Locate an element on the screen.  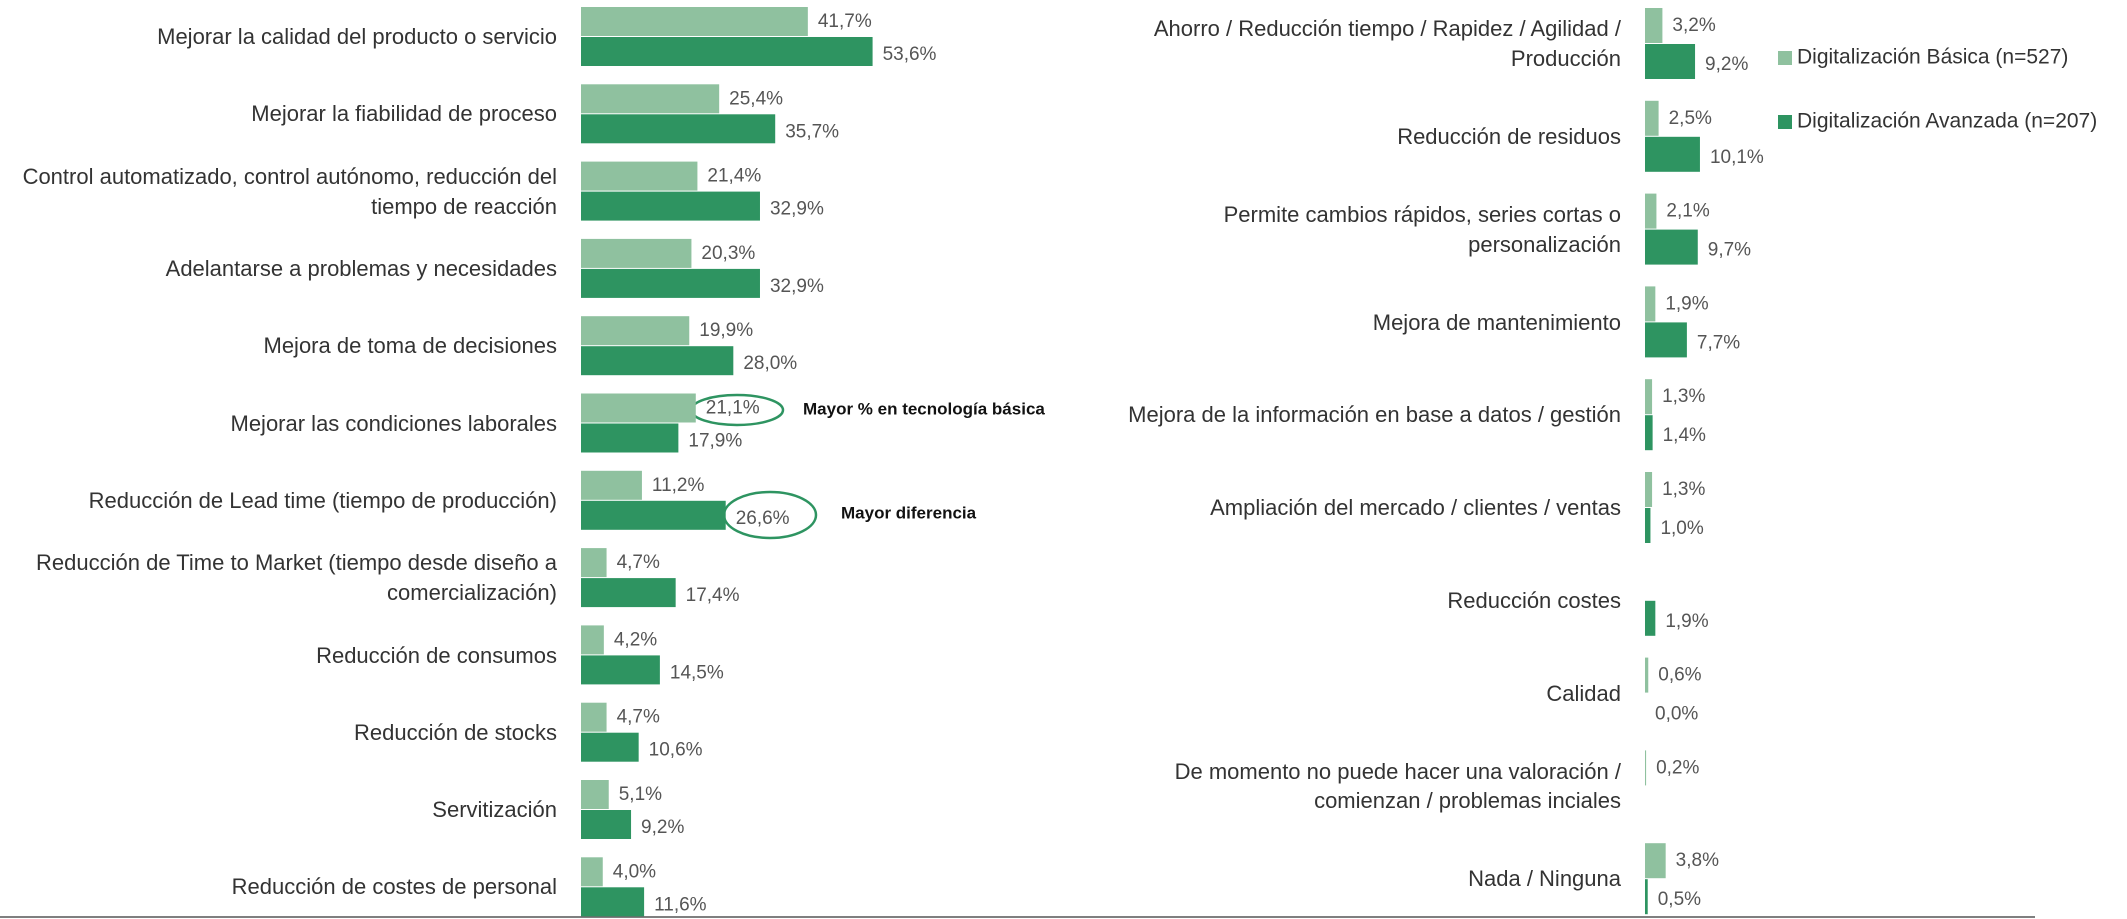
category-label: Mejorar la fiabilidad de proceso is located at coordinates (404, 114).